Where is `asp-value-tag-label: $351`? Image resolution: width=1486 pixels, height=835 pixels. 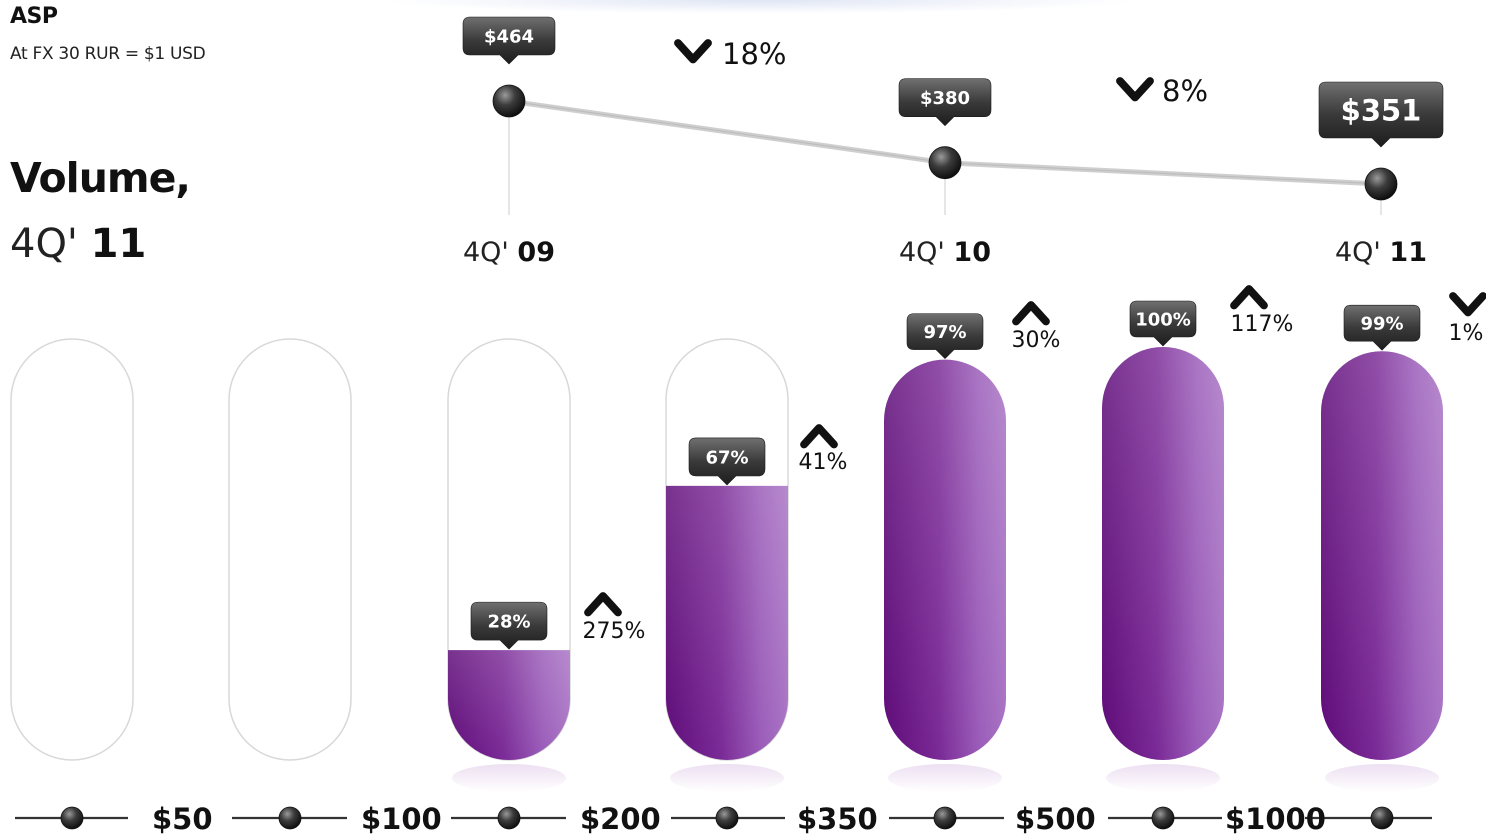
asp-value-tag-label: $351 is located at coordinates (1381, 110).